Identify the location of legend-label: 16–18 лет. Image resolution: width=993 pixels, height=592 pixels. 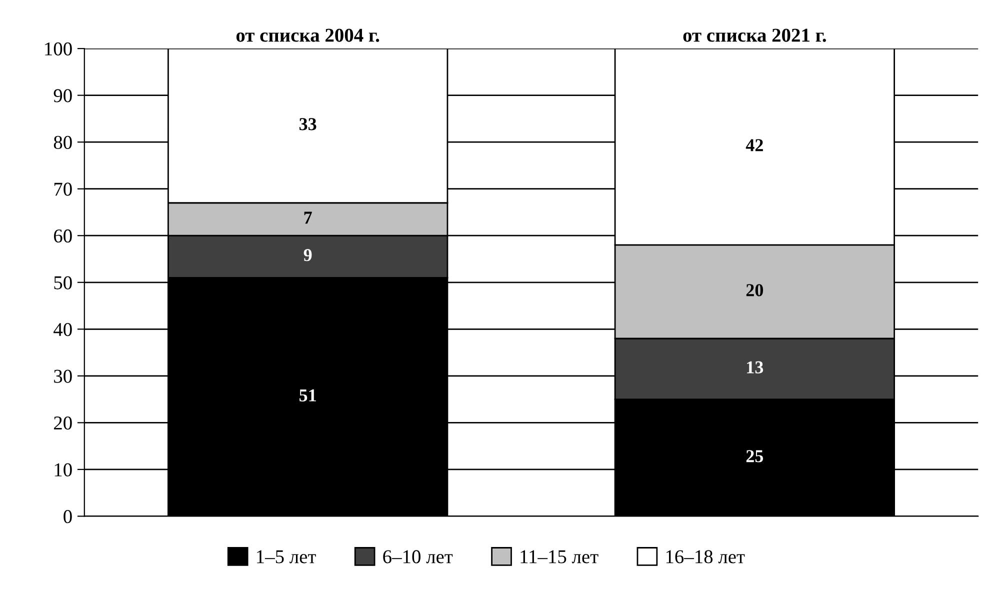
(705, 557).